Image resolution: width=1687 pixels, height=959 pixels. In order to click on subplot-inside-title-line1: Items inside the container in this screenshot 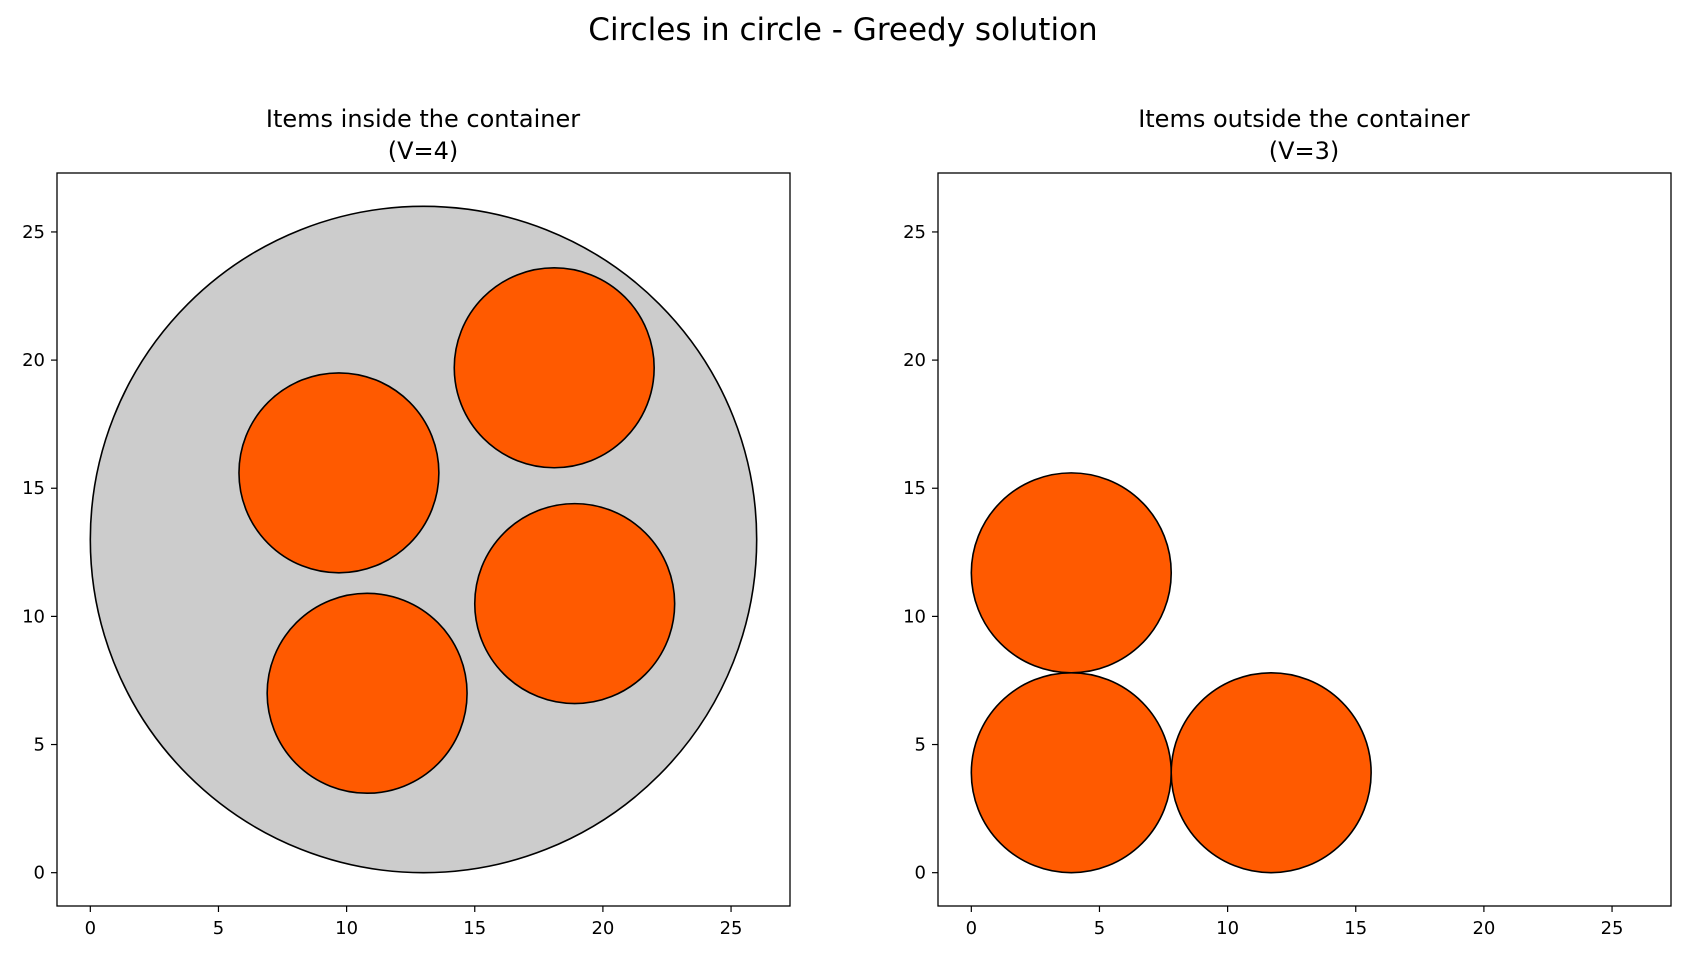, I will do `click(423, 119)`.